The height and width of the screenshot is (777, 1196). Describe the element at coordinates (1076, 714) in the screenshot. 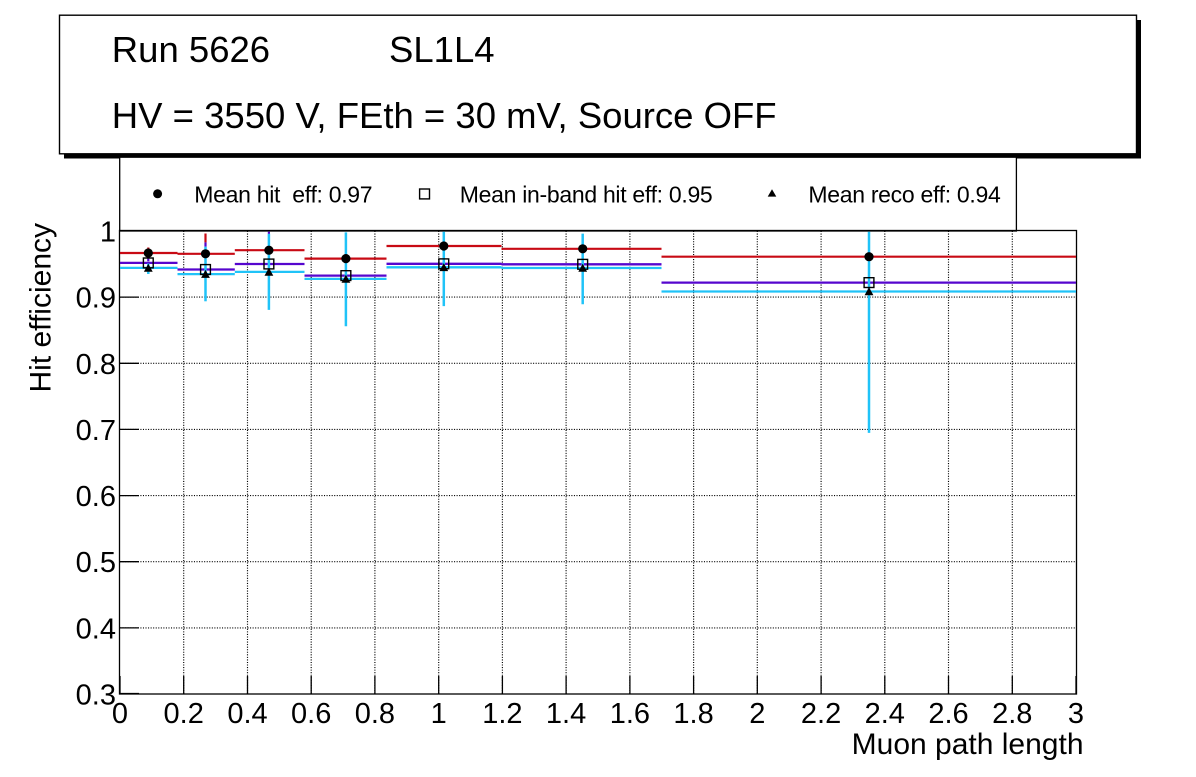

I see `svg-text: 3` at that location.